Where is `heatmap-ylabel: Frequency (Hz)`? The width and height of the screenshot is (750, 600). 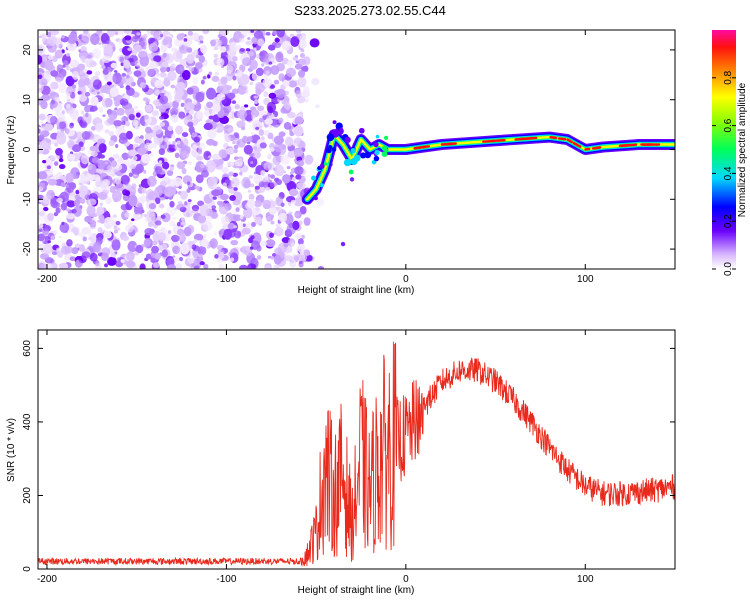 heatmap-ylabel: Frequency (Hz) is located at coordinates (11, 150).